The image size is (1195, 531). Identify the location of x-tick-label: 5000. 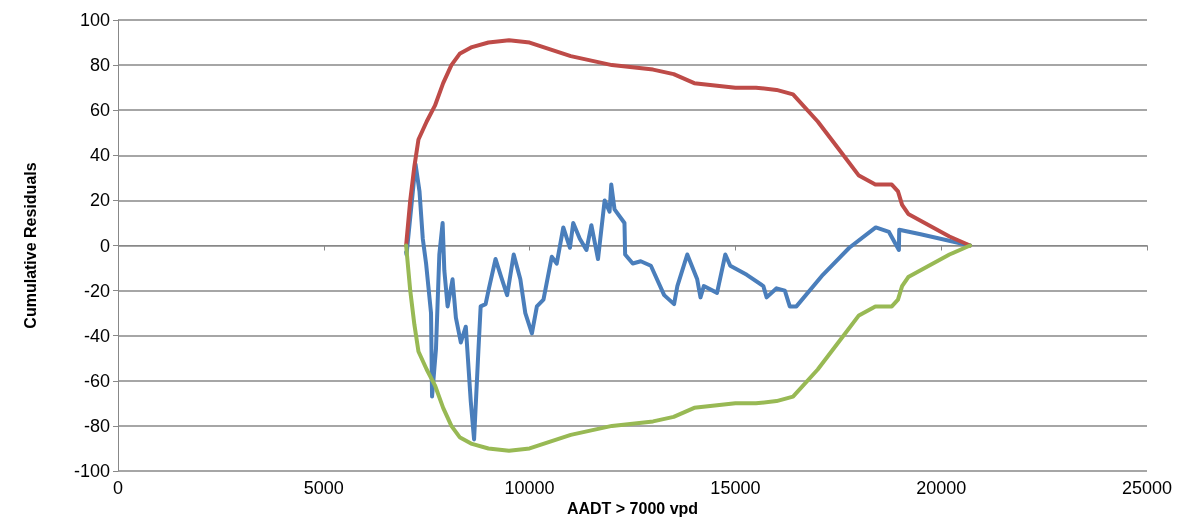
(323, 488).